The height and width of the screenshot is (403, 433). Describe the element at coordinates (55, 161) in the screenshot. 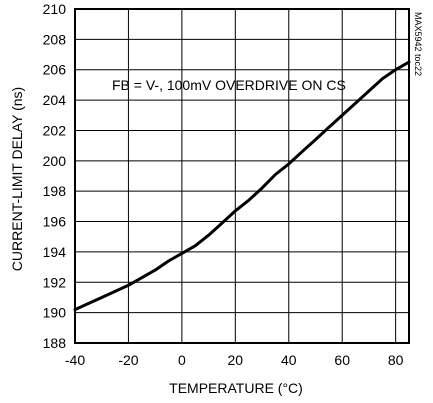

I see `y-tick-label: 200` at that location.